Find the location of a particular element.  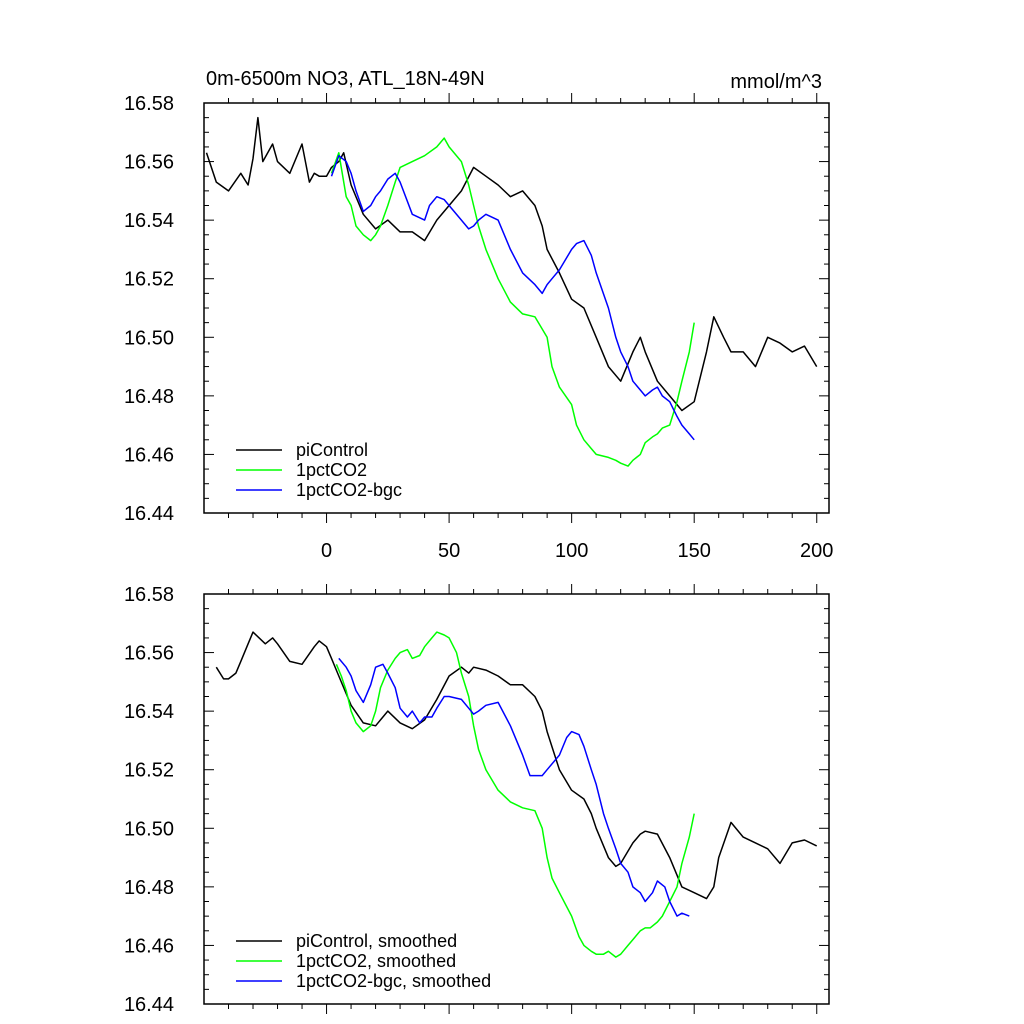

series-line-1pctco2-bgc is located at coordinates (512, 297).